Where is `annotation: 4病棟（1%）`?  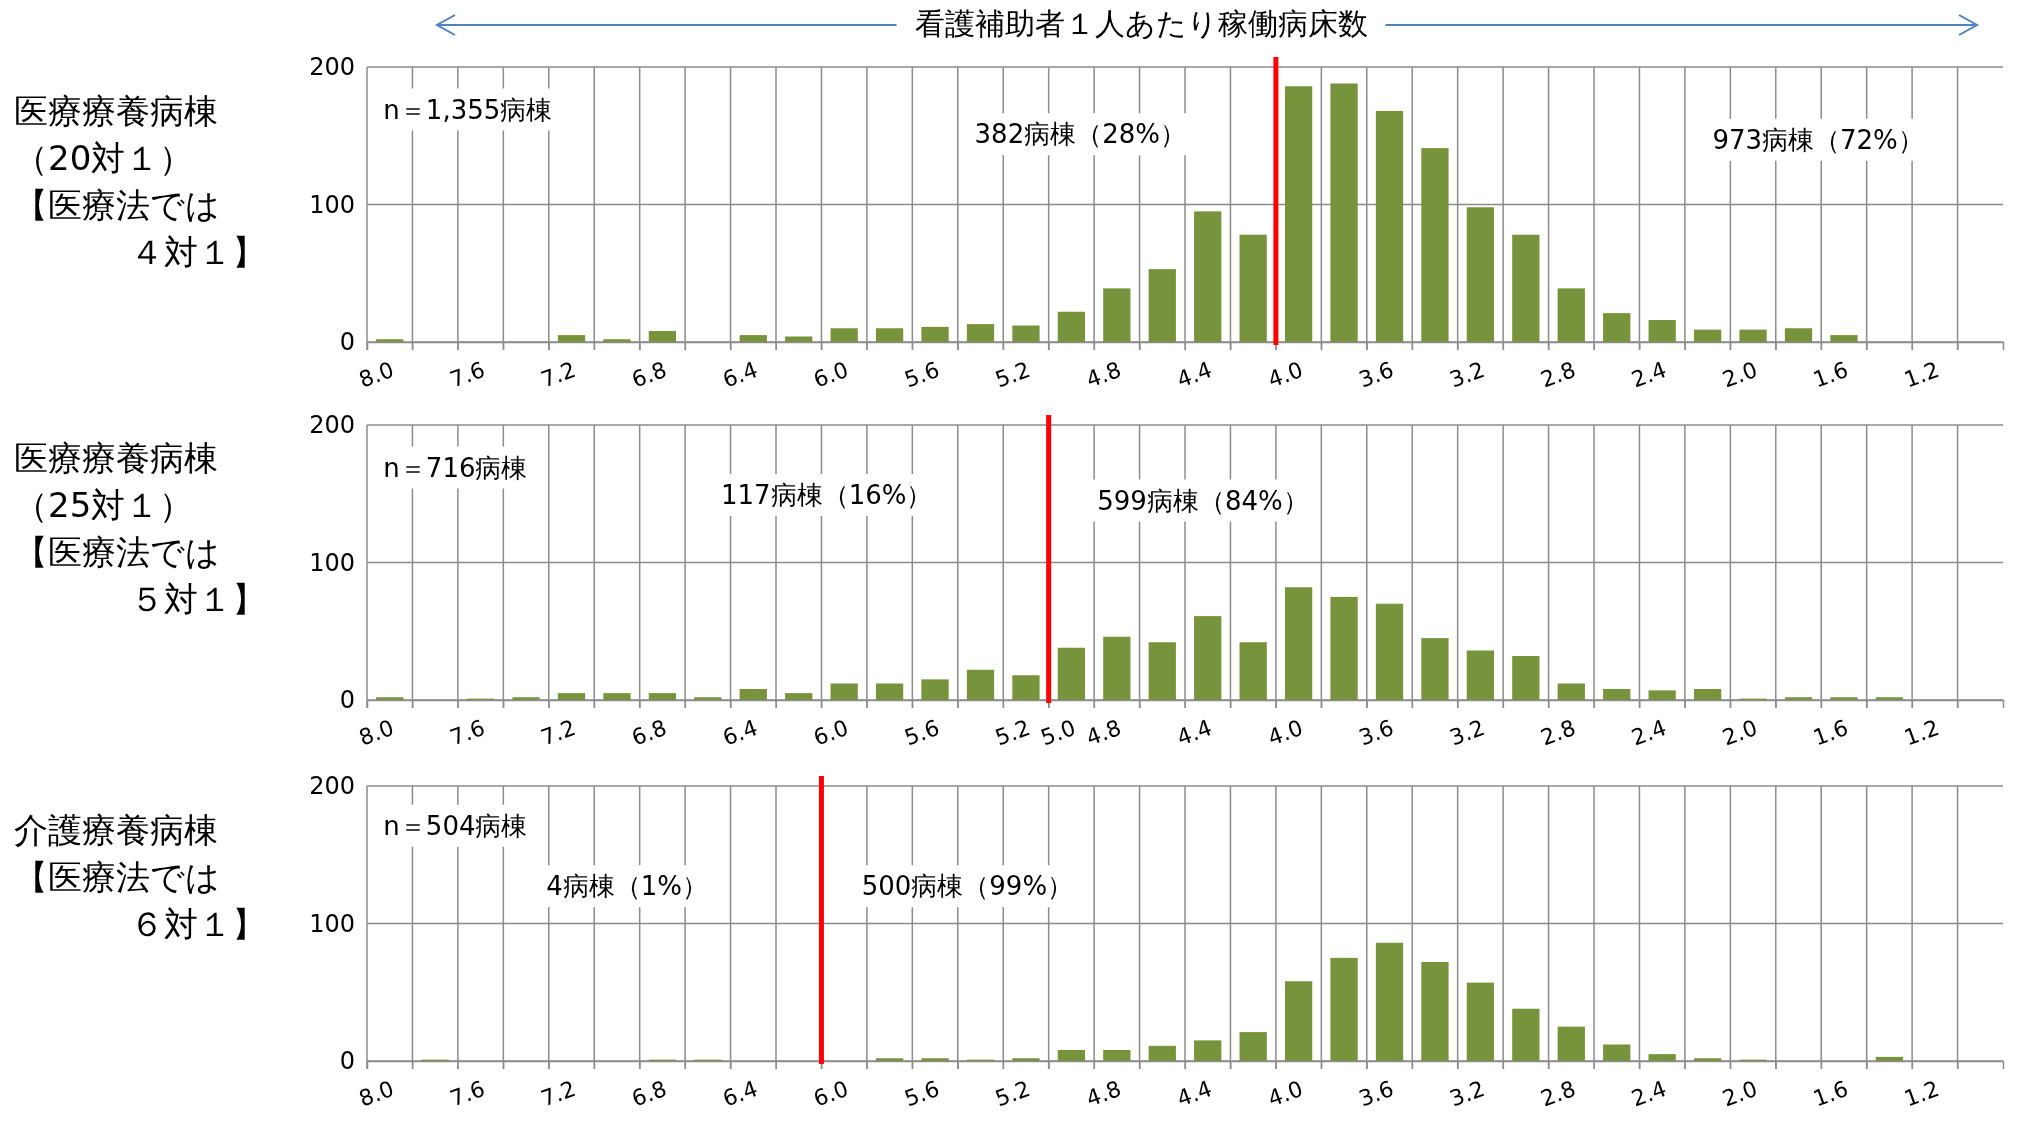 annotation: 4病棟（1%） is located at coordinates (627, 886).